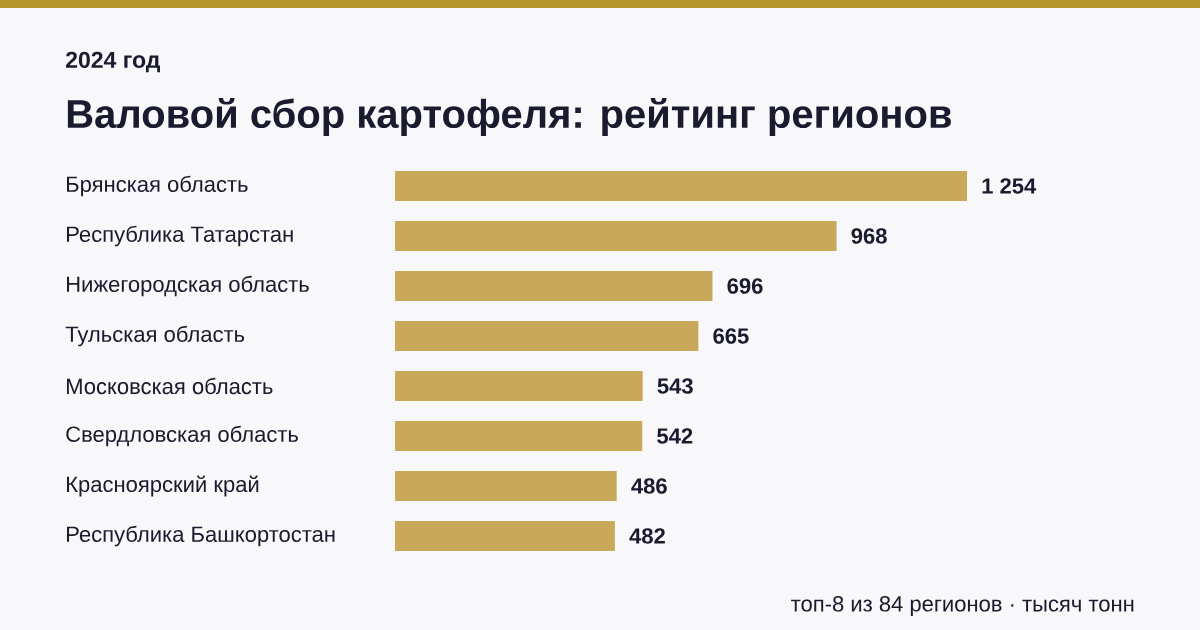  I want to click on text: 2024 год, so click(113, 62).